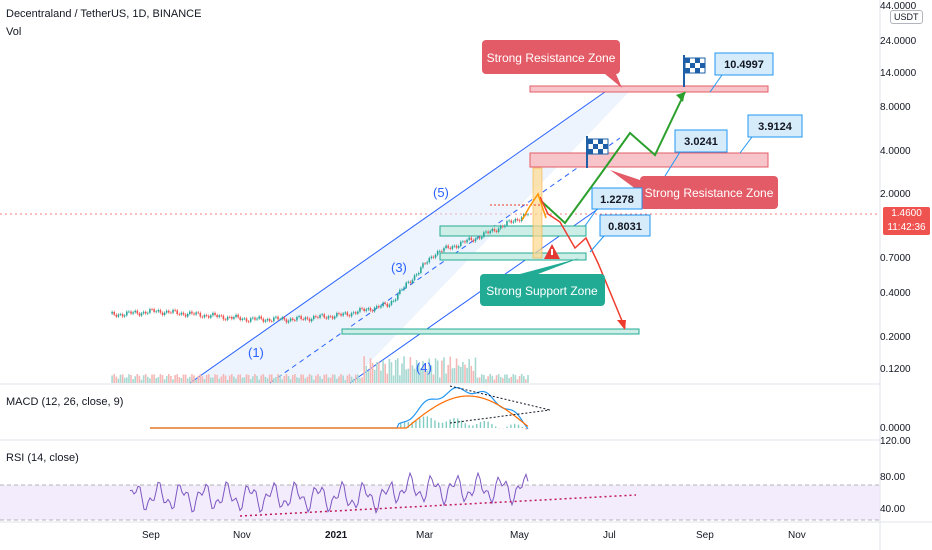 The height and width of the screenshot is (550, 932). What do you see at coordinates (895, 337) in the screenshot?
I see `price-tick: 0.2000` at bounding box center [895, 337].